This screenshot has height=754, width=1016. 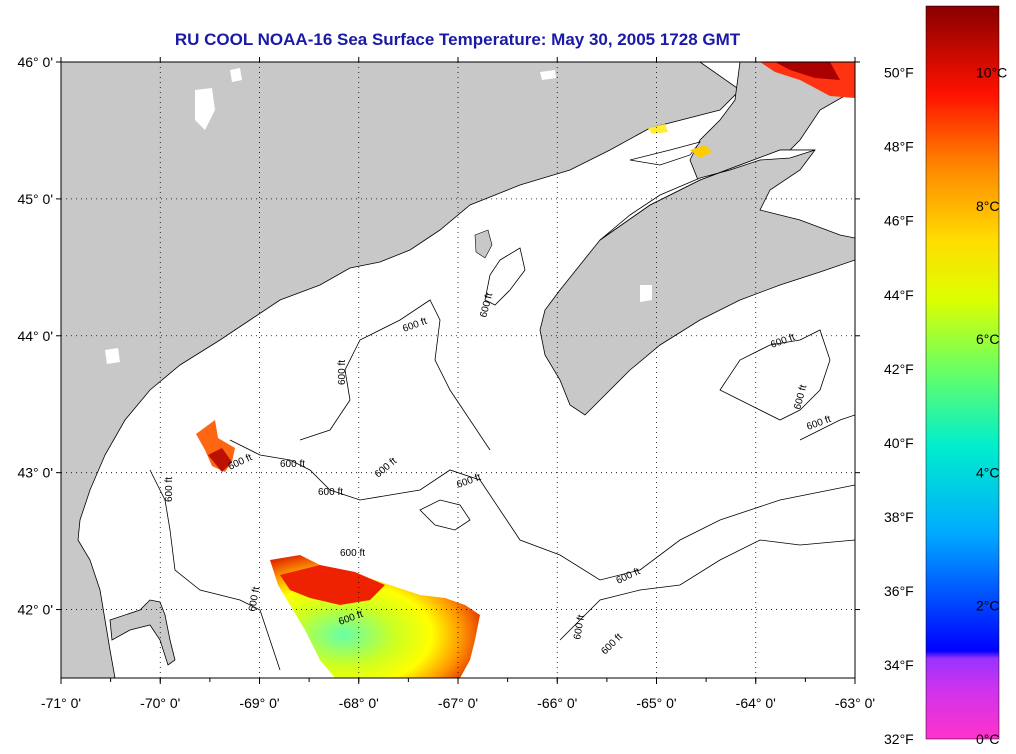 I want to click on lon-tick-label: -66° 0', so click(x=557, y=703).